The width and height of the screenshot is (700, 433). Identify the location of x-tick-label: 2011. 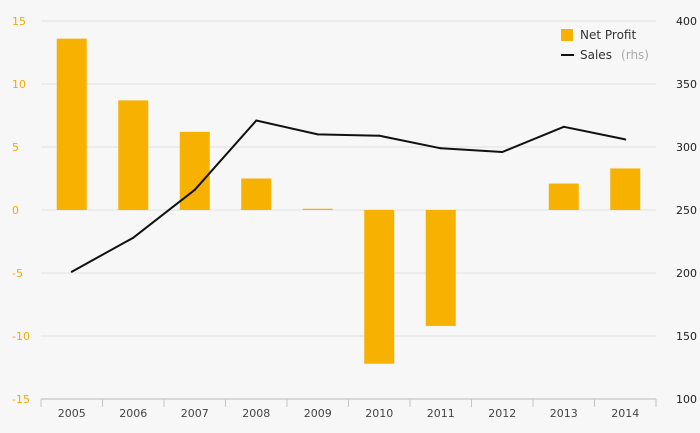
(441, 413).